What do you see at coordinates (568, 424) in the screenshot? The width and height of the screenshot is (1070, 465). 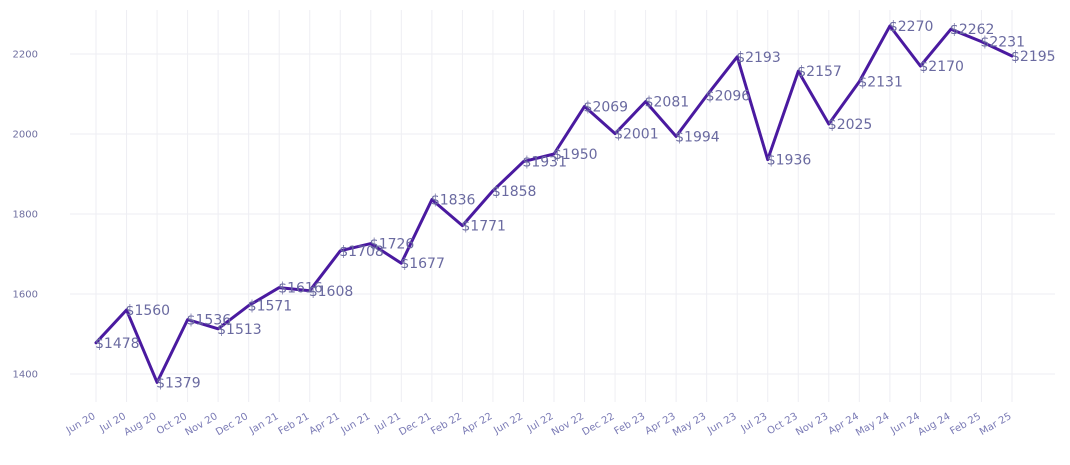 I see `x-tick-label: Nov 22` at bounding box center [568, 424].